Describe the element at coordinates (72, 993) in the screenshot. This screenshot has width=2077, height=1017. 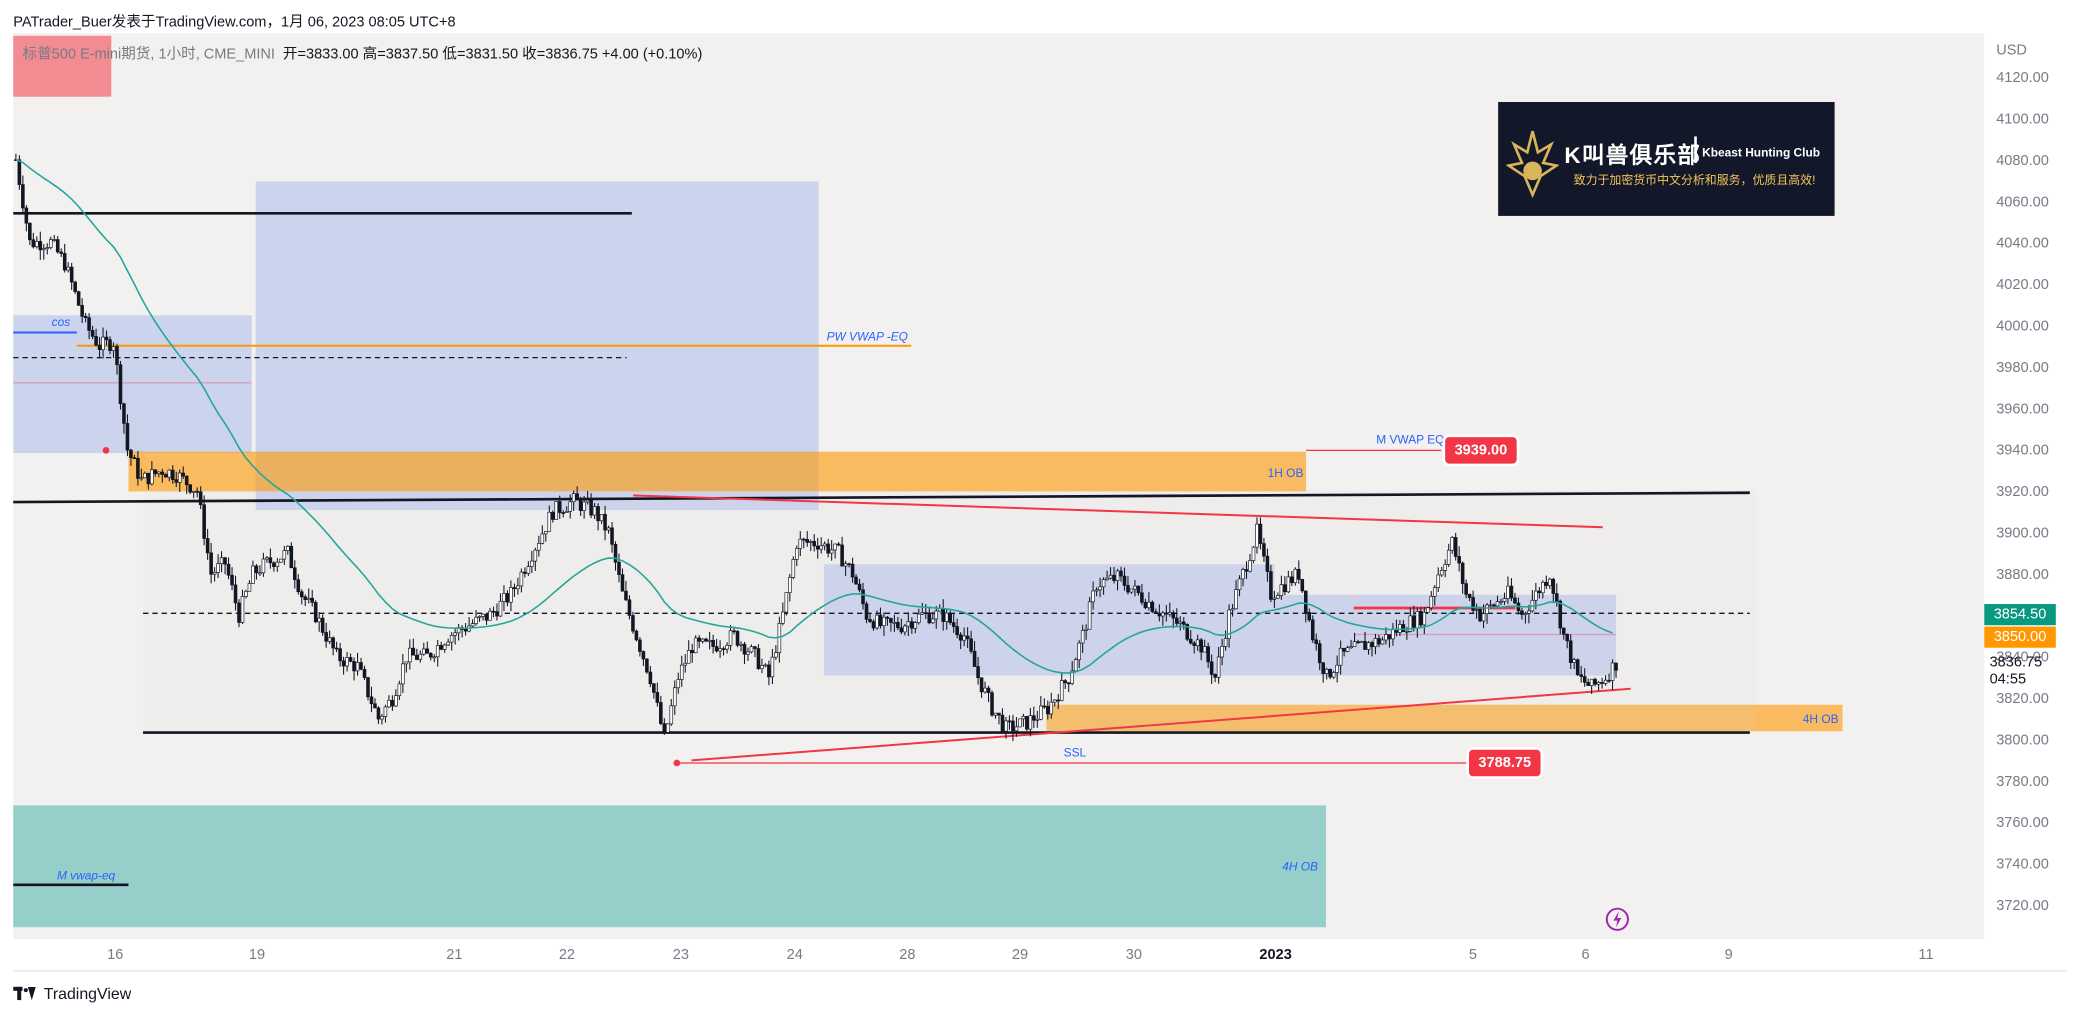
I see `footer-brand: TradingView` at that location.